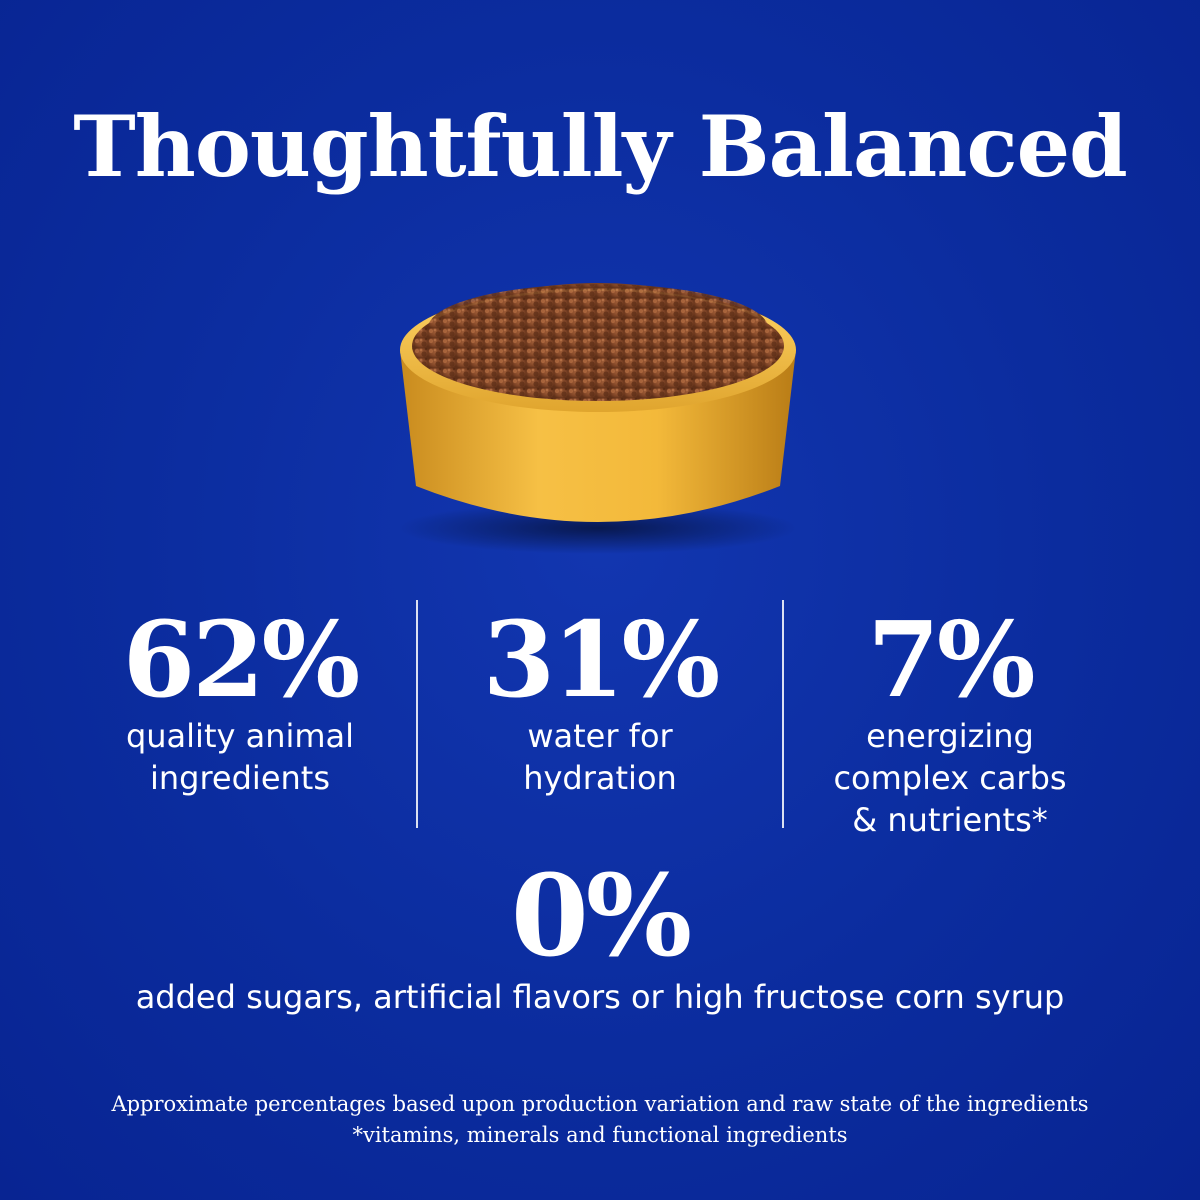 The image size is (1200, 1200). Describe the element at coordinates (239, 778) in the screenshot. I see `stat-description-line: ingredients` at that location.